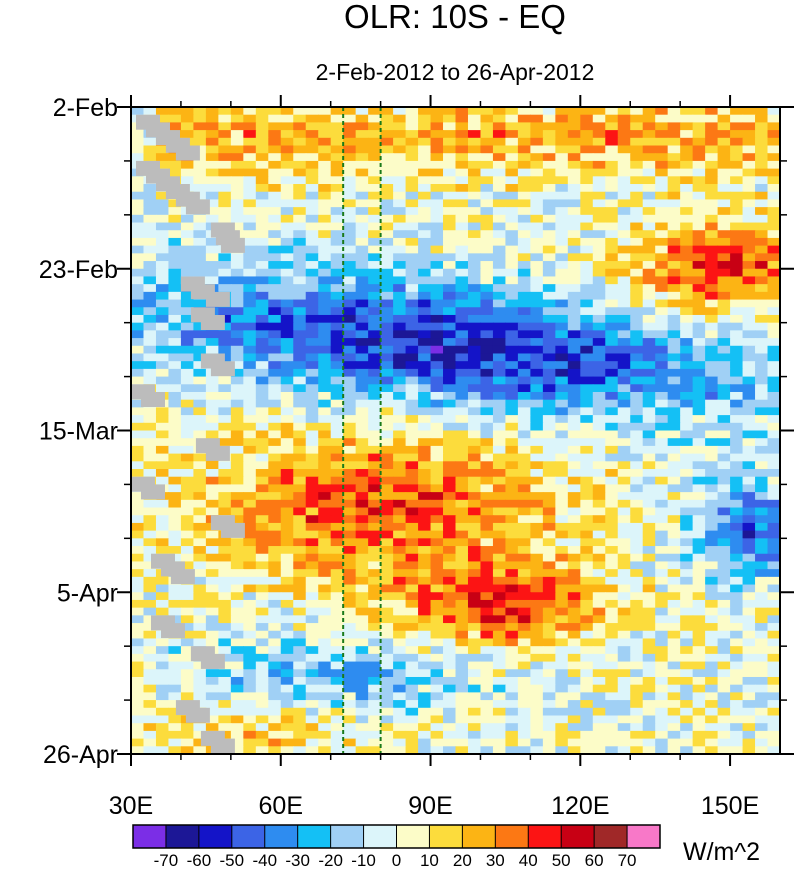 This screenshot has width=798, height=869. What do you see at coordinates (455, 72) in the screenshot?
I see `chart-subtitle: 2-Feb-2012 to 26-Apr-2012` at bounding box center [455, 72].